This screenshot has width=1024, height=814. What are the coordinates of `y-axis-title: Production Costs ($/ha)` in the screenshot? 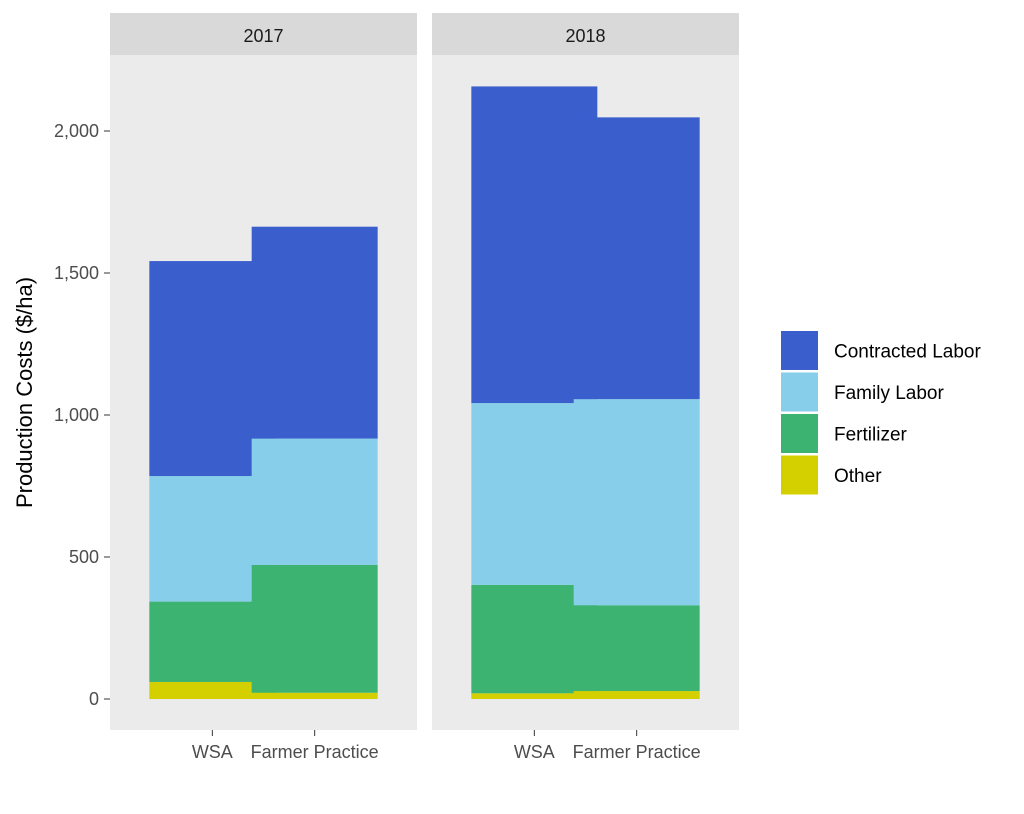 It's located at (24, 392).